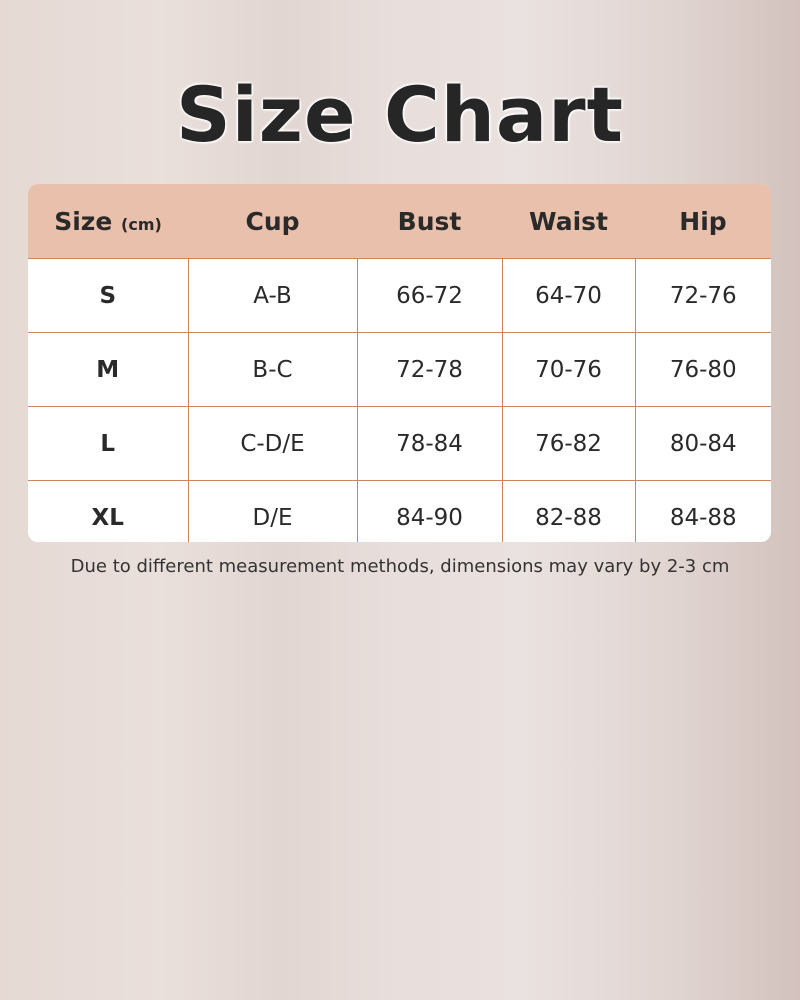  I want to click on cell-hip: 80-84, so click(702, 443).